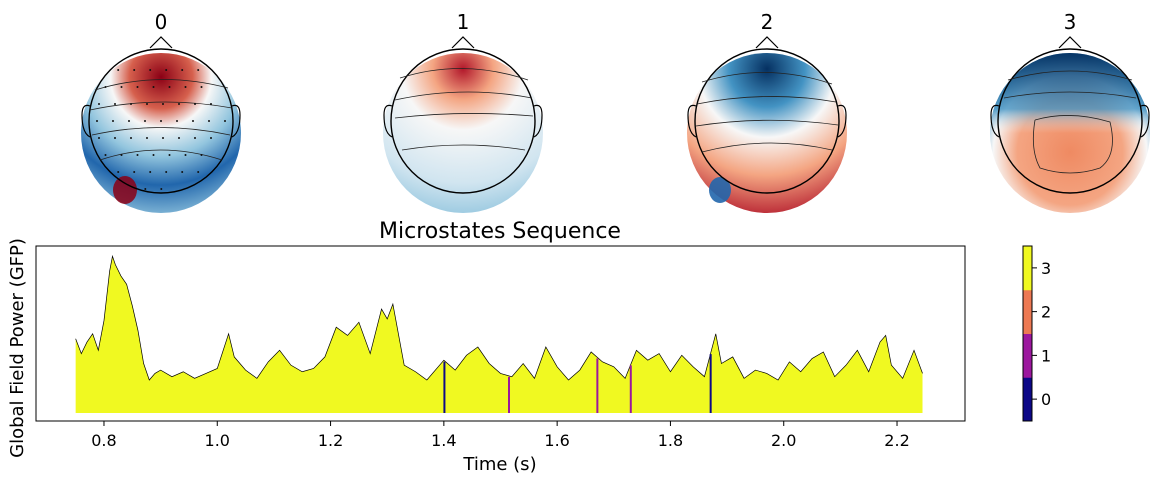 The height and width of the screenshot is (484, 1162). Describe the element at coordinates (463, 22) in the screenshot. I see `topomap-title-1: 1` at that location.